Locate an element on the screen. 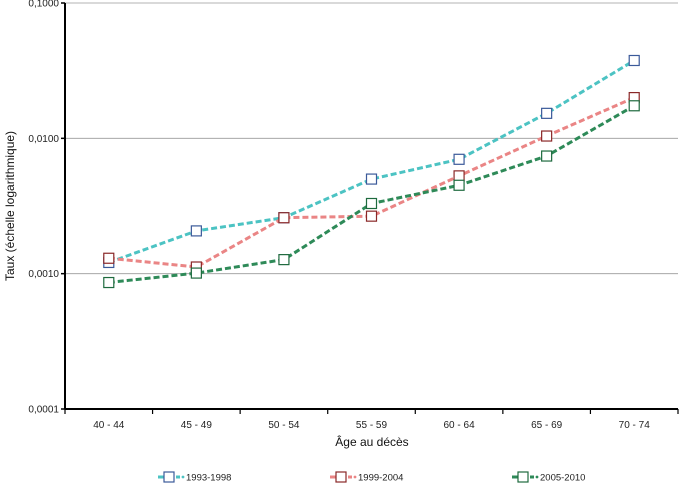 Image resolution: width=680 pixels, height=485 pixels. legend-item: 1999-2004 is located at coordinates (366, 477).